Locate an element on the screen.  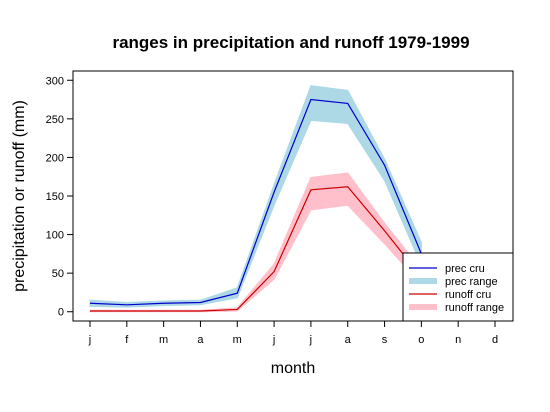
y-axis-label: precipitation or runoff (mm) is located at coordinates (19, 196).